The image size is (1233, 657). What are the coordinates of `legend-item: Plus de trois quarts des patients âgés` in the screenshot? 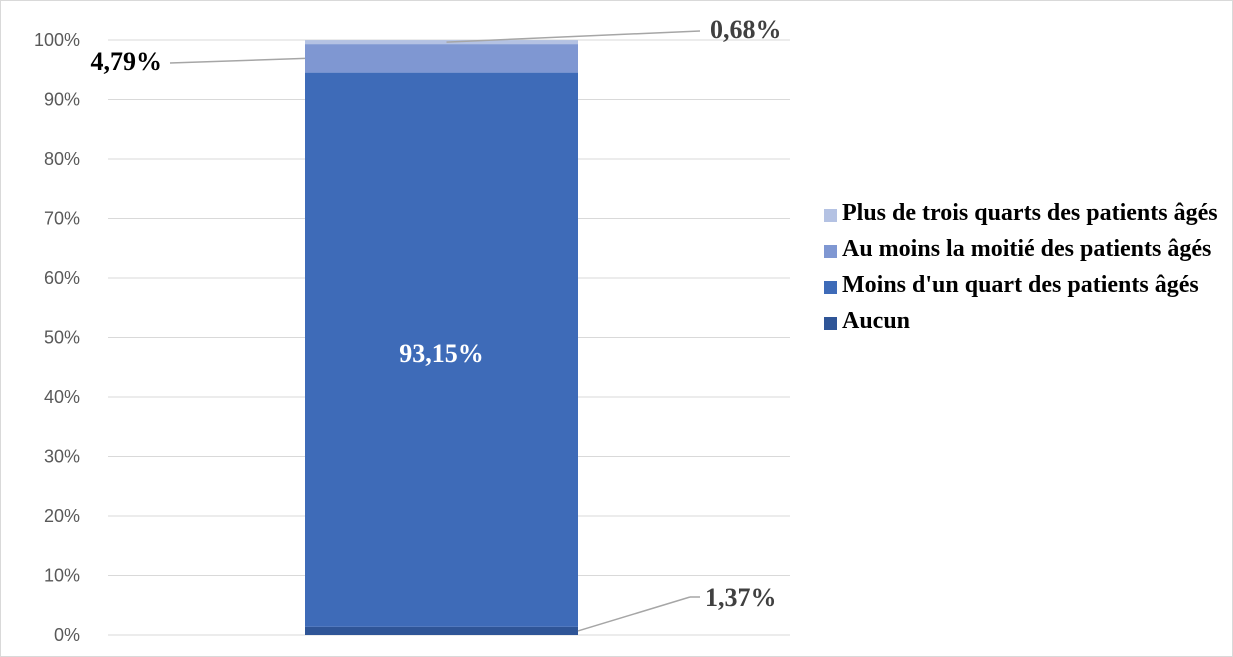 It's located at (1022, 213).